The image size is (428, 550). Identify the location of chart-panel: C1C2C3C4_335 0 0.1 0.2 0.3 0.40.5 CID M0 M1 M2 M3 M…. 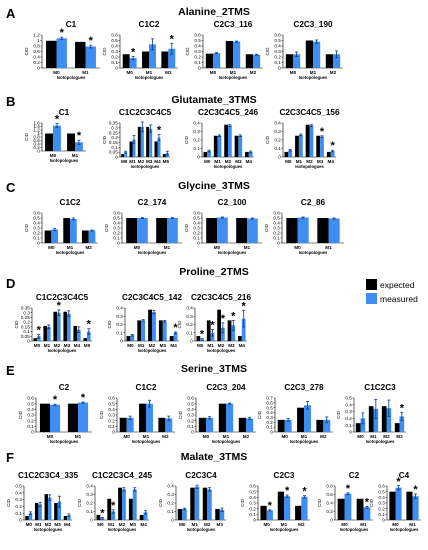
(42, 501).